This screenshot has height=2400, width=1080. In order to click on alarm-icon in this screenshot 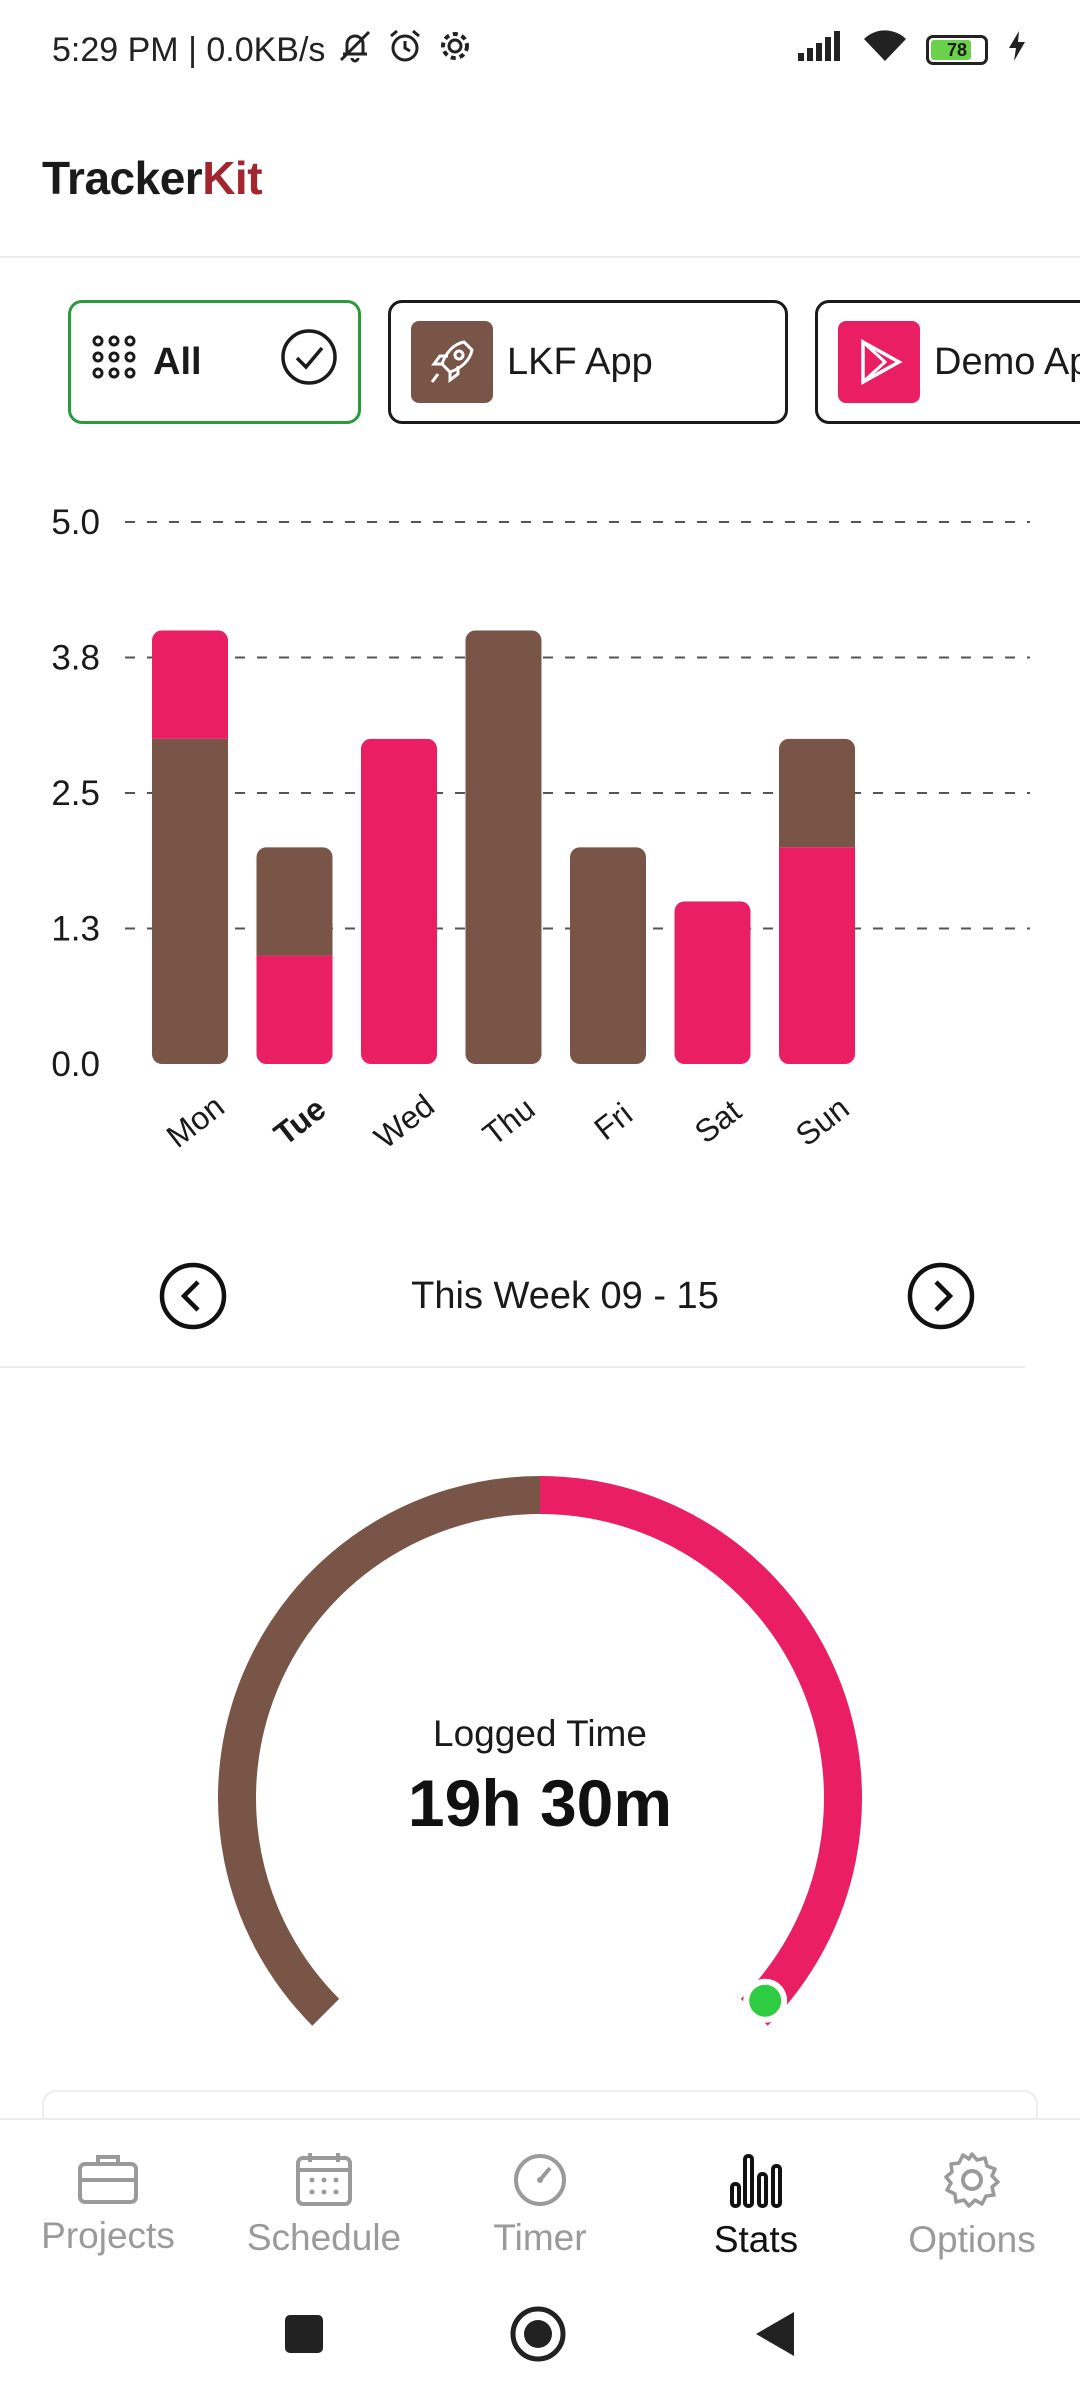, I will do `click(405, 50)`.